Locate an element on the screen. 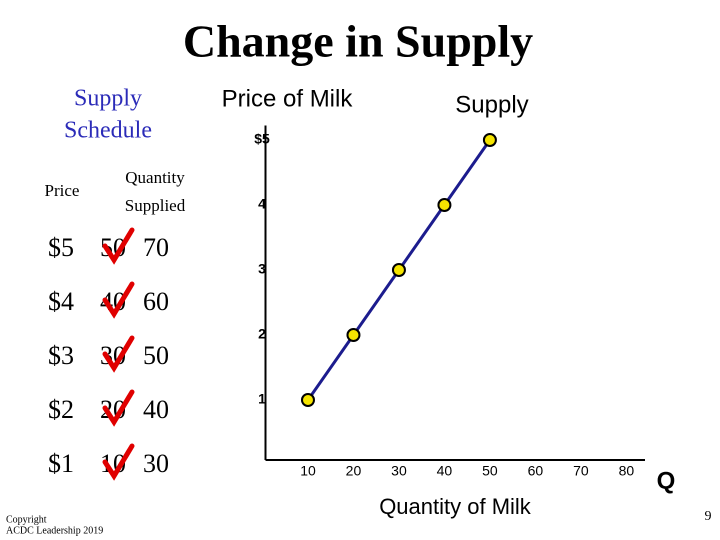  table-header: Price is located at coordinates (62, 190).